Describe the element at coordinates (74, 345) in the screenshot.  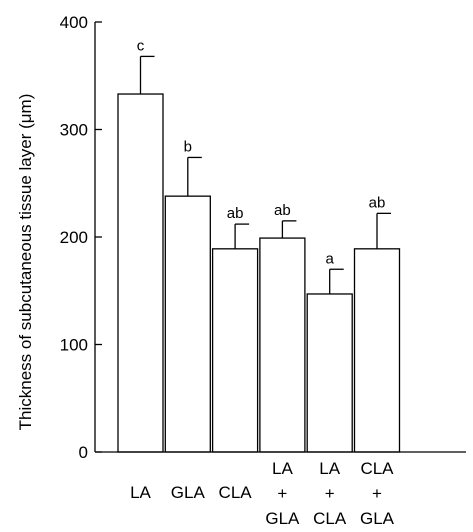
I see `y-tick-label: 100` at that location.